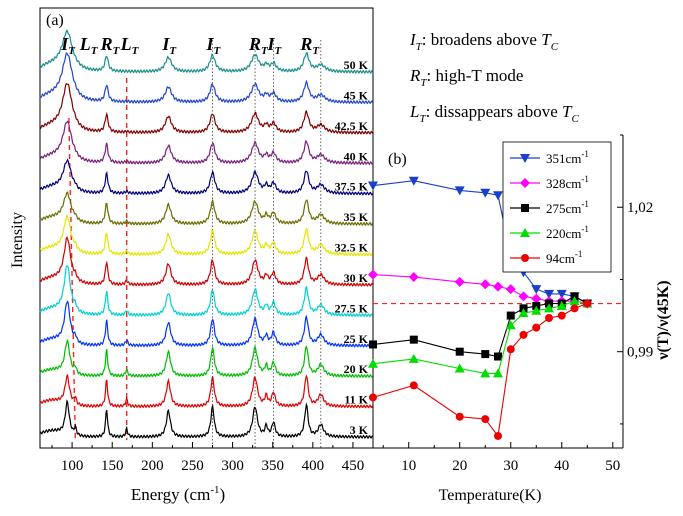 This screenshot has width=683, height=516. I want to click on legend-label: 220cm-1, so click(567, 232).